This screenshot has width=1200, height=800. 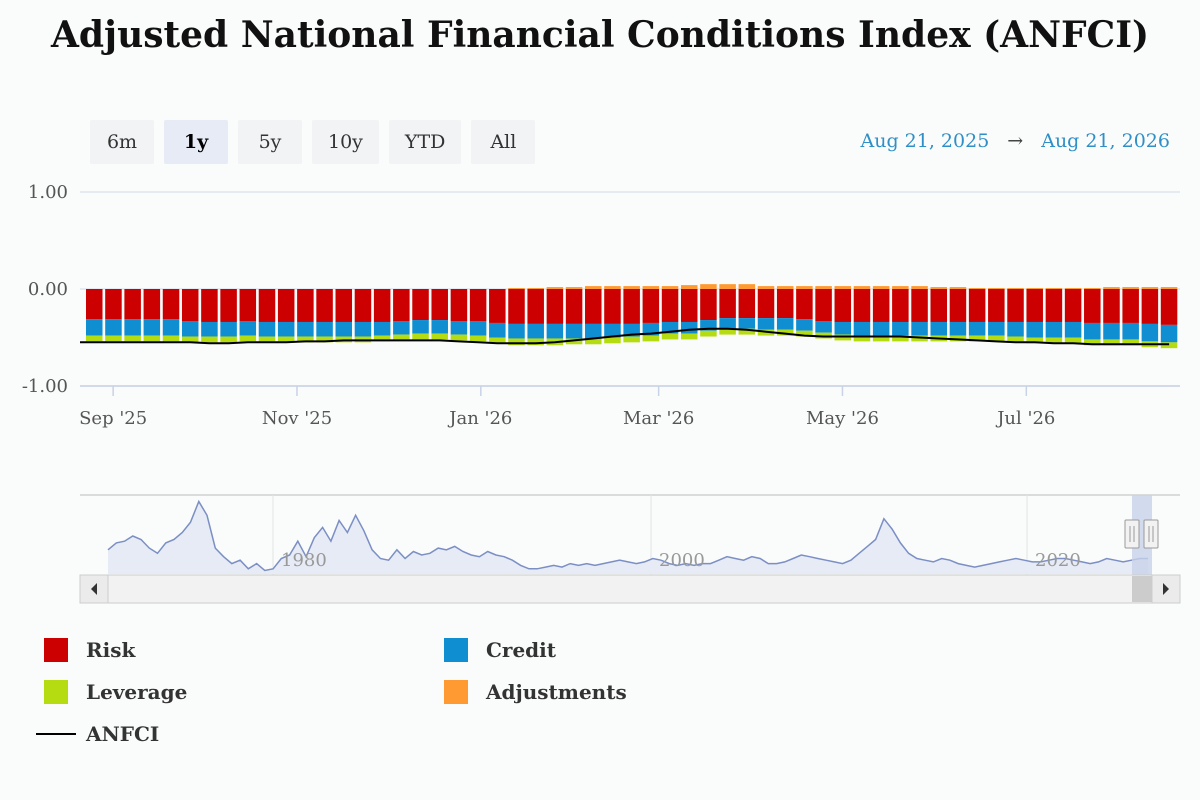 What do you see at coordinates (1105, 141) in the screenshot?
I see `date-to-input: Aug 21, 2026` at bounding box center [1105, 141].